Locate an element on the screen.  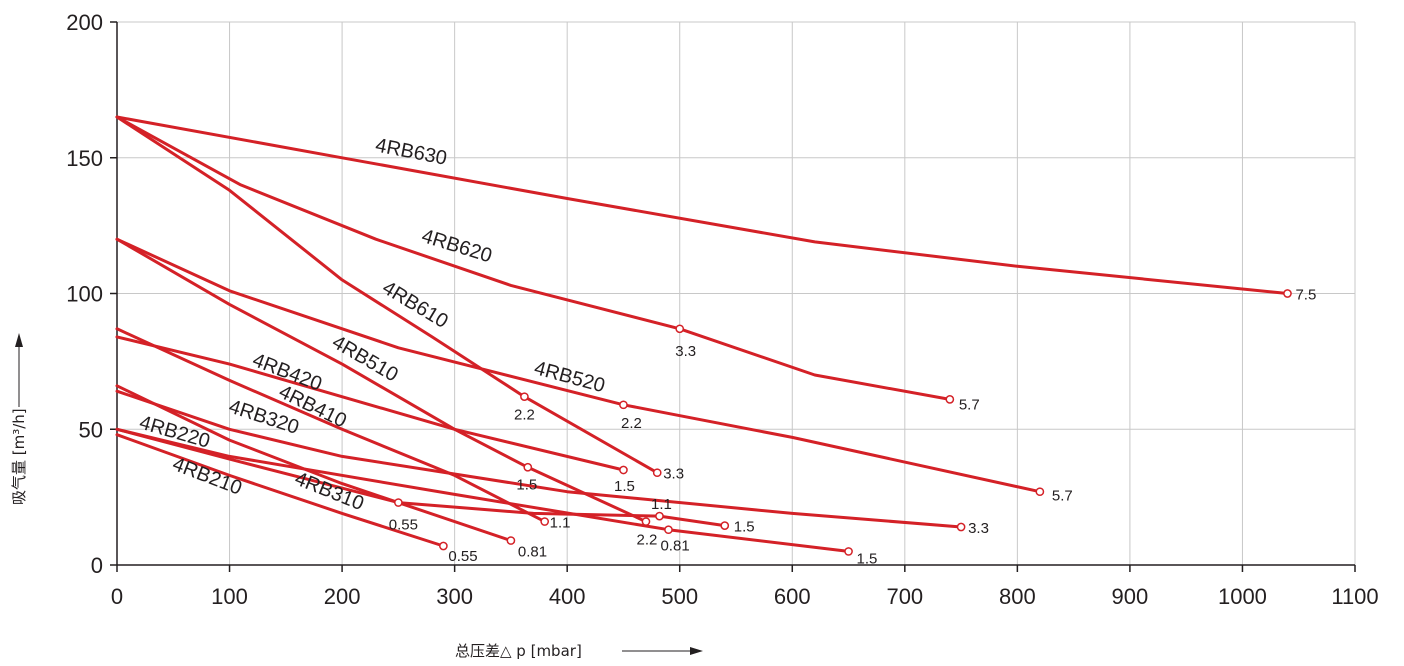
x-tick-label: 300 is located at coordinates (454, 596).